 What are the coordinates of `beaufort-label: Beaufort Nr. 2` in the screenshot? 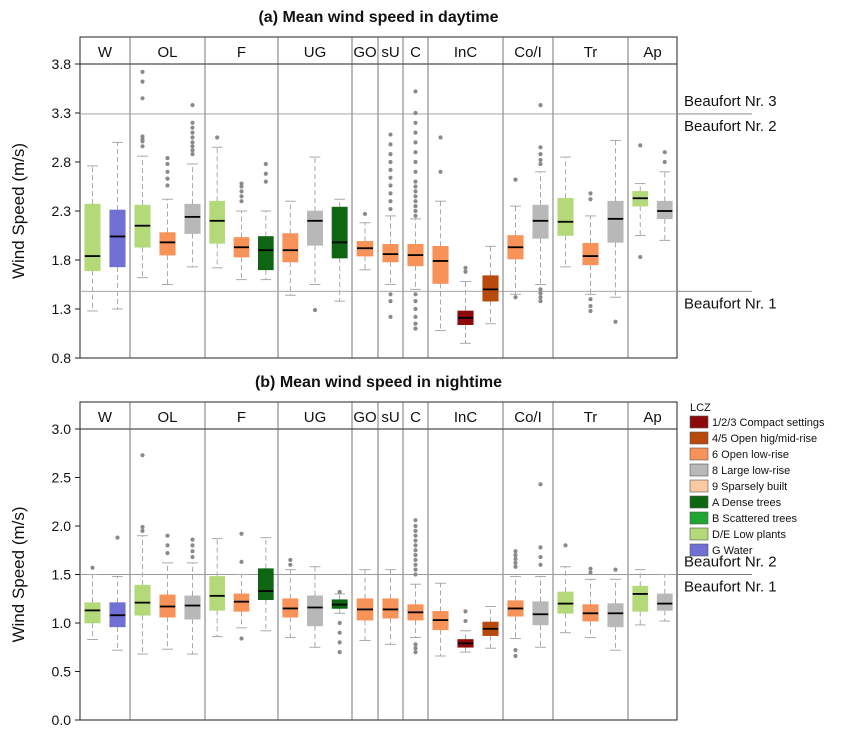 It's located at (730, 562).